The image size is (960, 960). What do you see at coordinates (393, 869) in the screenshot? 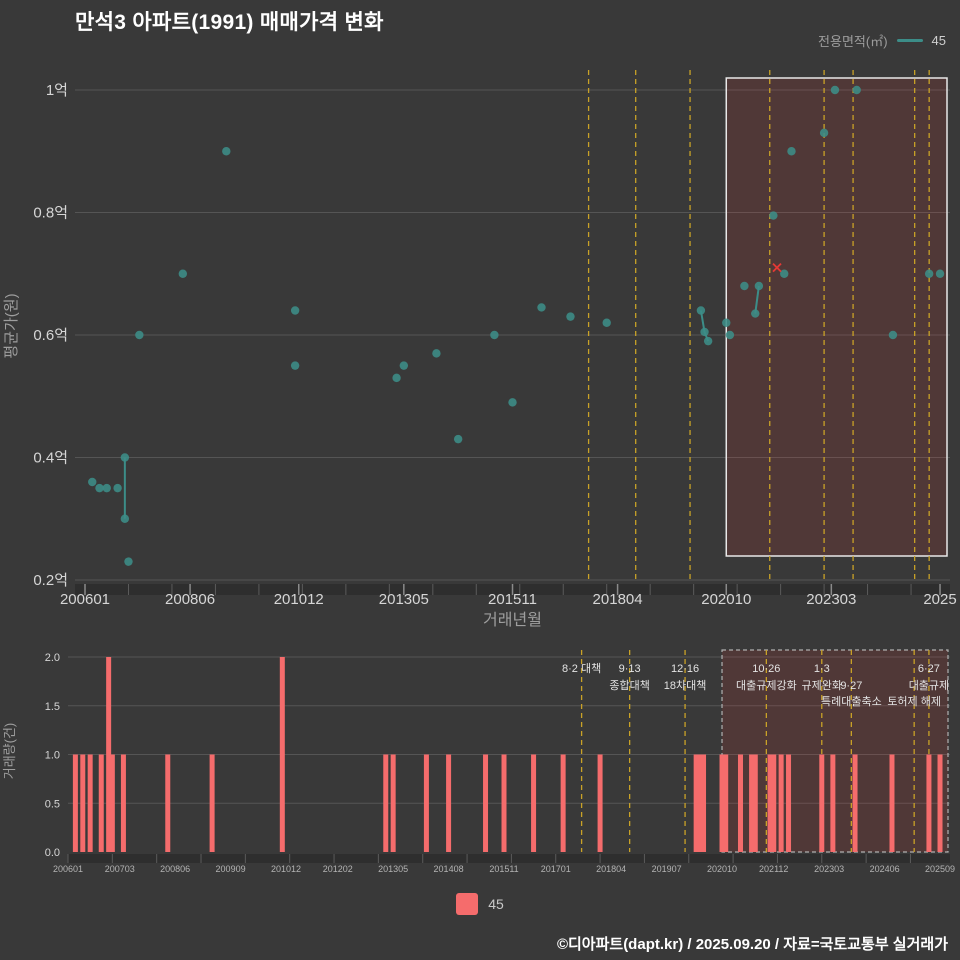
I see `volume-x-tick-label: 201305` at bounding box center [393, 869].